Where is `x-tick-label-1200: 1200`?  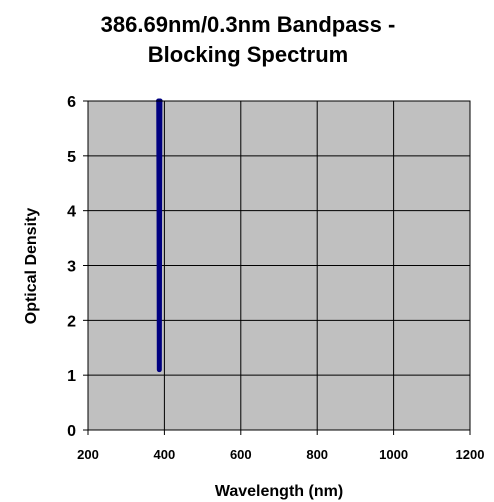
x-tick-label-1200: 1200 is located at coordinates (470, 454).